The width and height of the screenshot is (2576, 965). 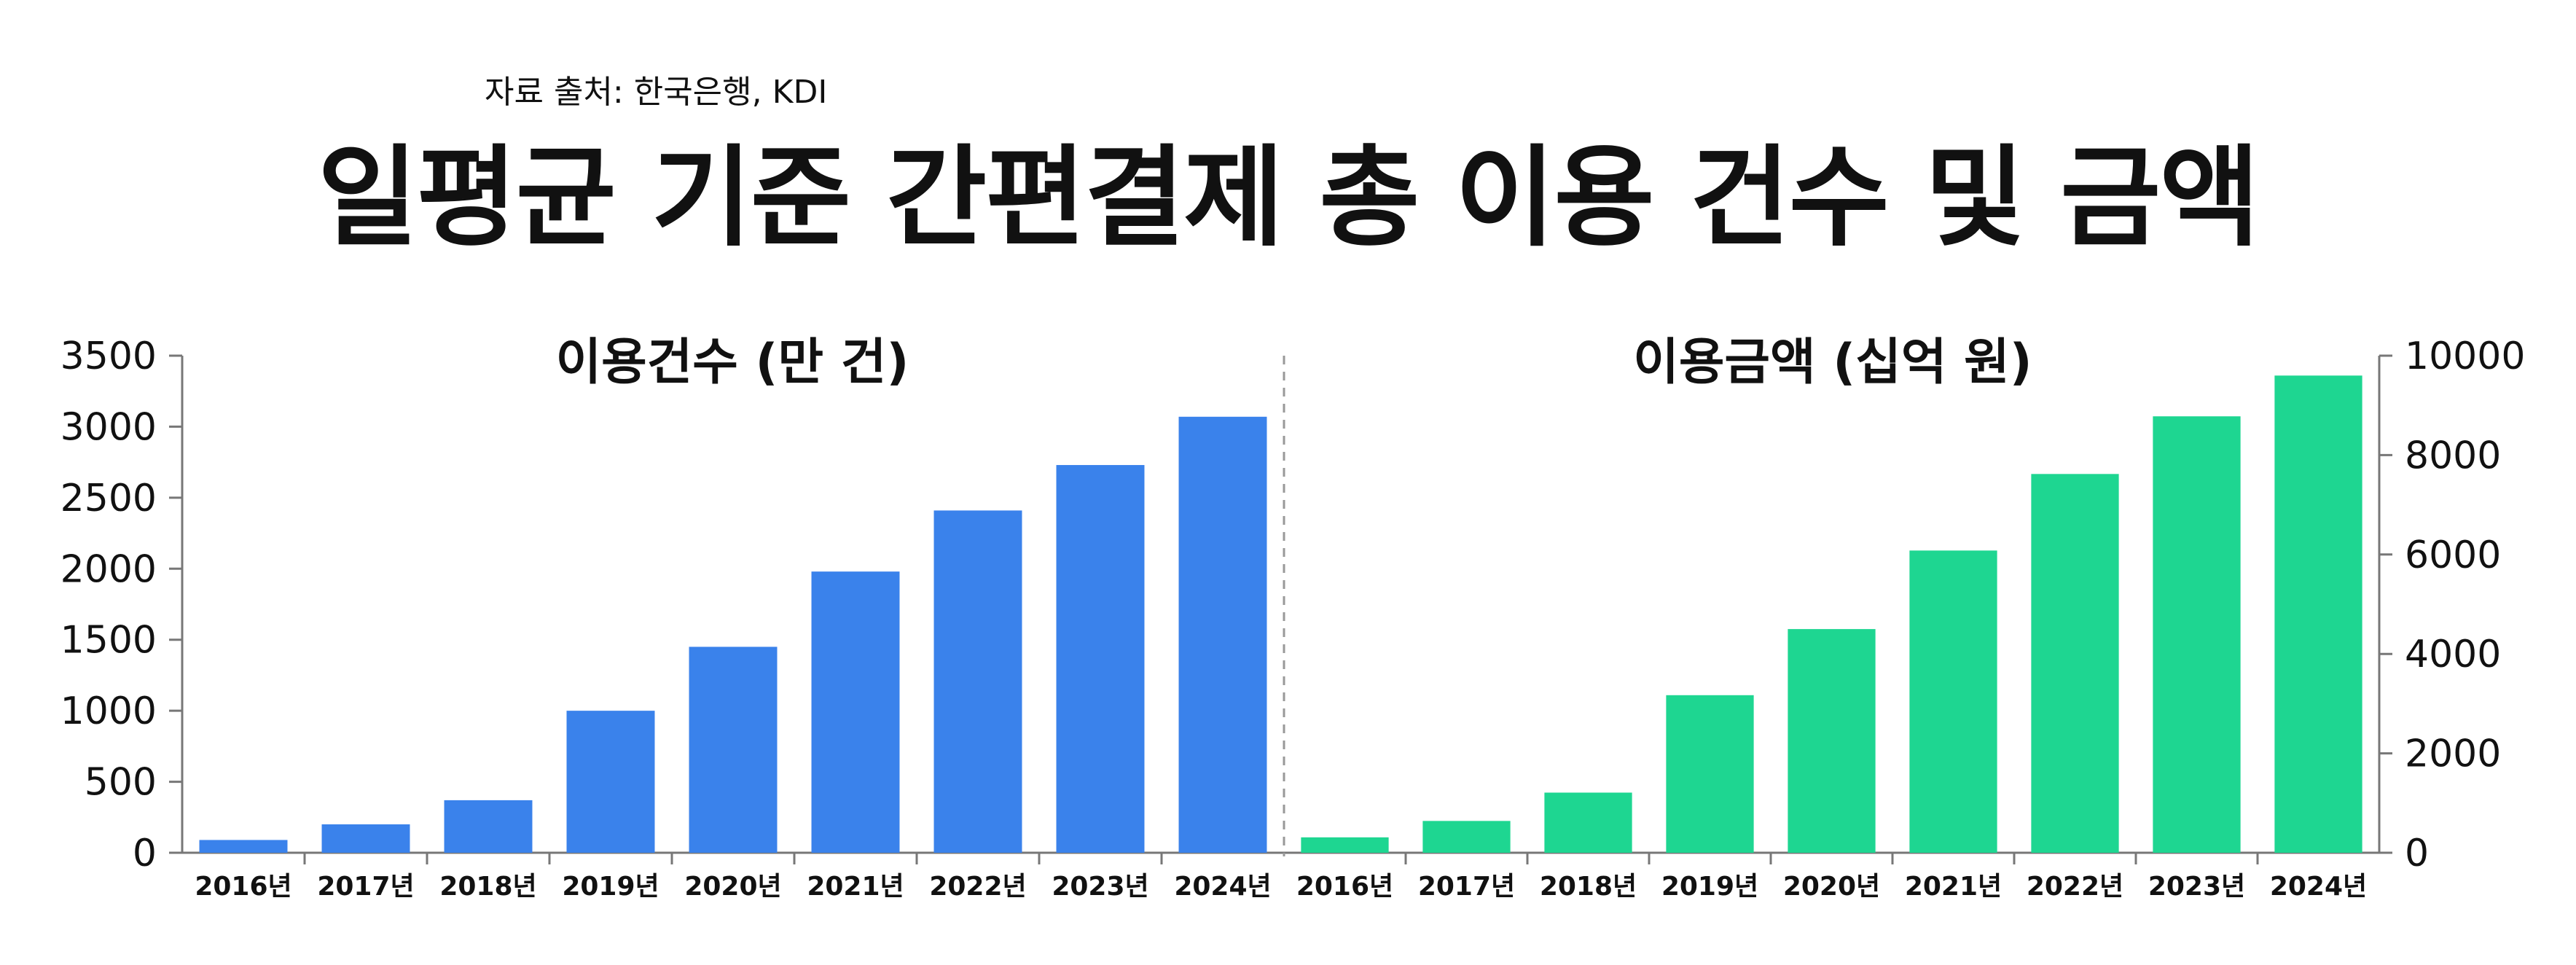 I want to click on y-tick-label: 3000, so click(x=108, y=427).